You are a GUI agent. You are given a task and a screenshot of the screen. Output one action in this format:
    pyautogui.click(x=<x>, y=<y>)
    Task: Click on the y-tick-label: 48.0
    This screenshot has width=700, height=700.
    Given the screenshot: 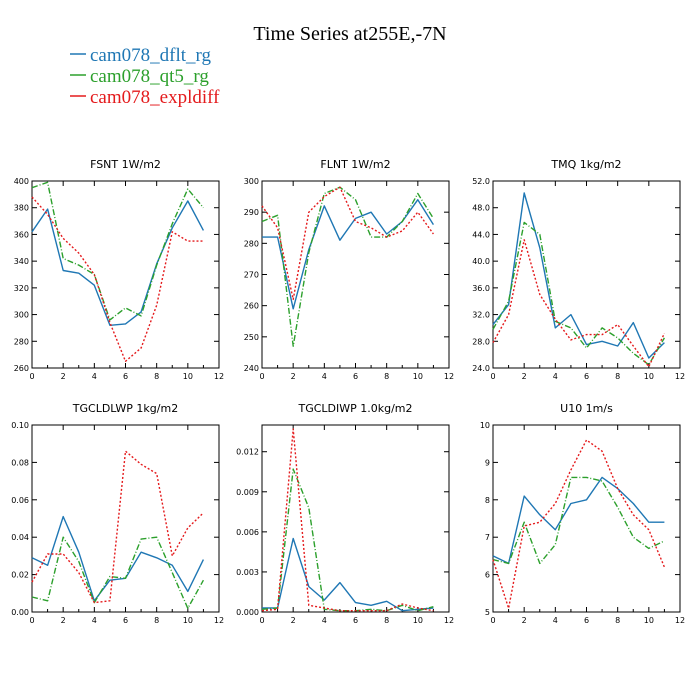 What is the action you would take?
    pyautogui.click(x=481, y=208)
    